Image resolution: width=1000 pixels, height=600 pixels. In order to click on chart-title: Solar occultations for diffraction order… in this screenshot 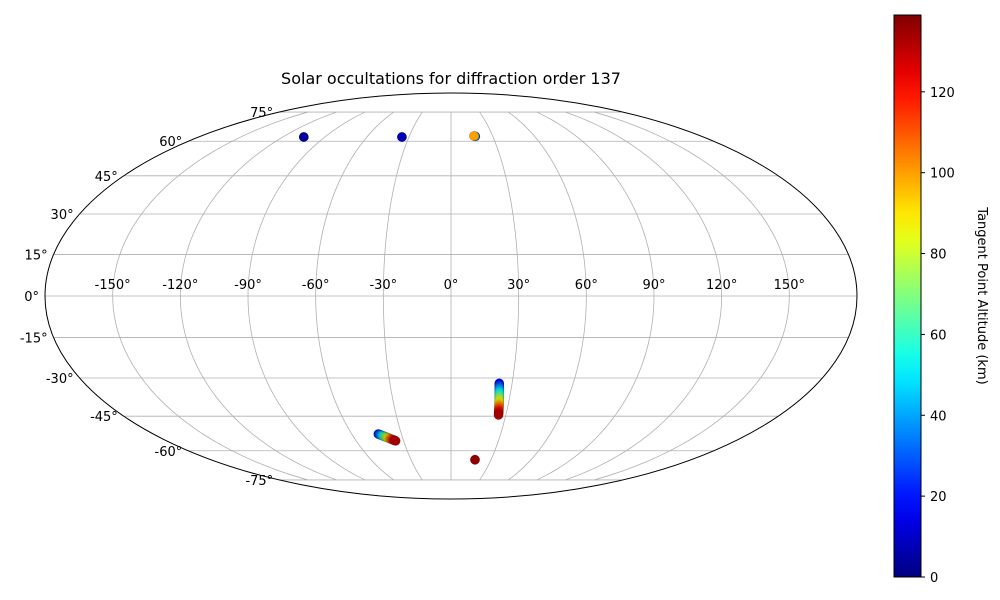, I will do `click(451, 78)`.